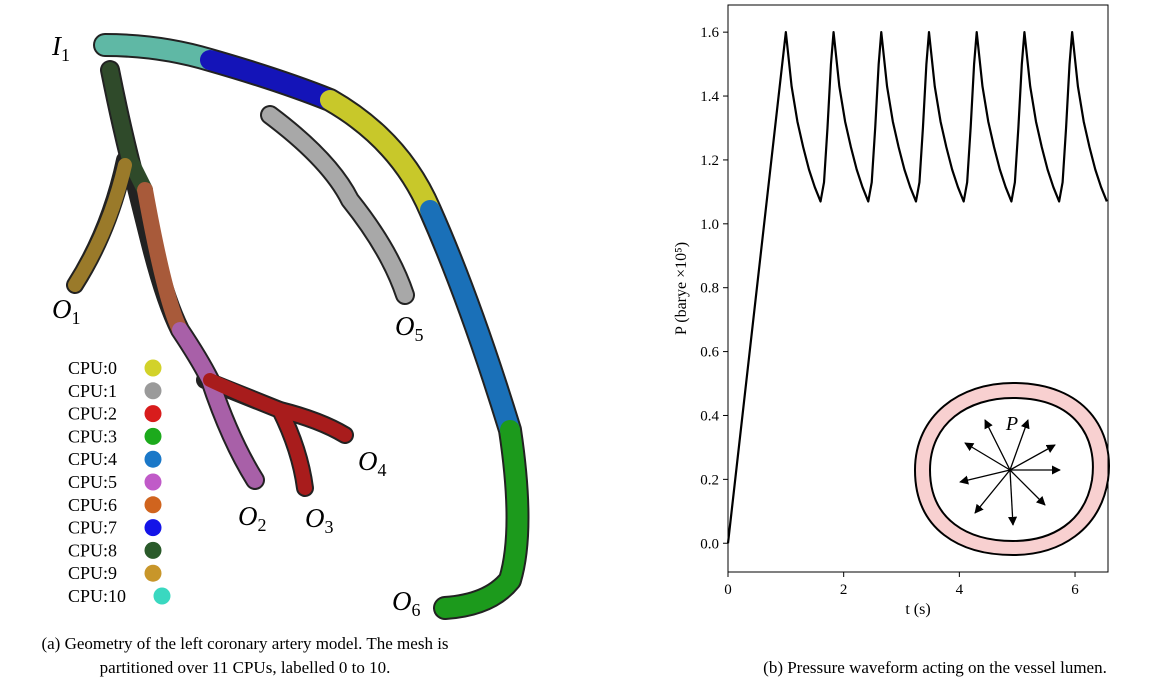 This screenshot has width=1161, height=700. I want to click on vessel-label: O6, so click(406, 603).